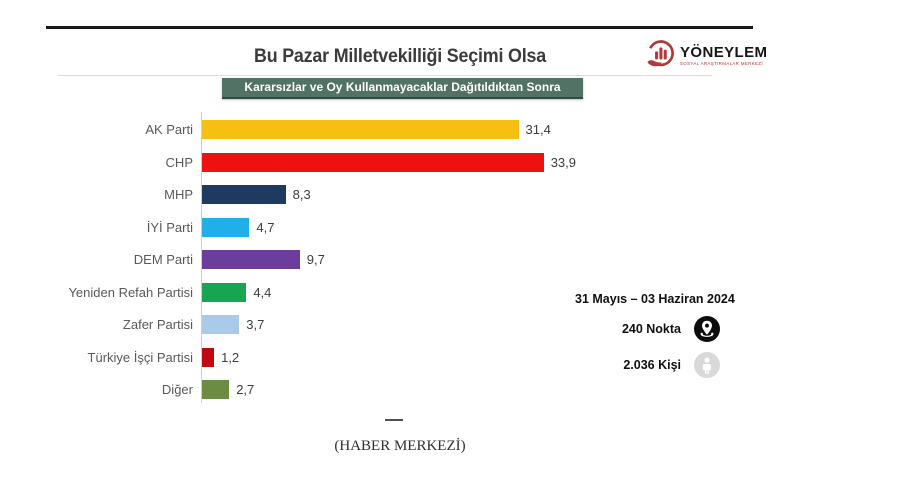  Describe the element at coordinates (394, 420) in the screenshot. I see `footer-divider` at that location.